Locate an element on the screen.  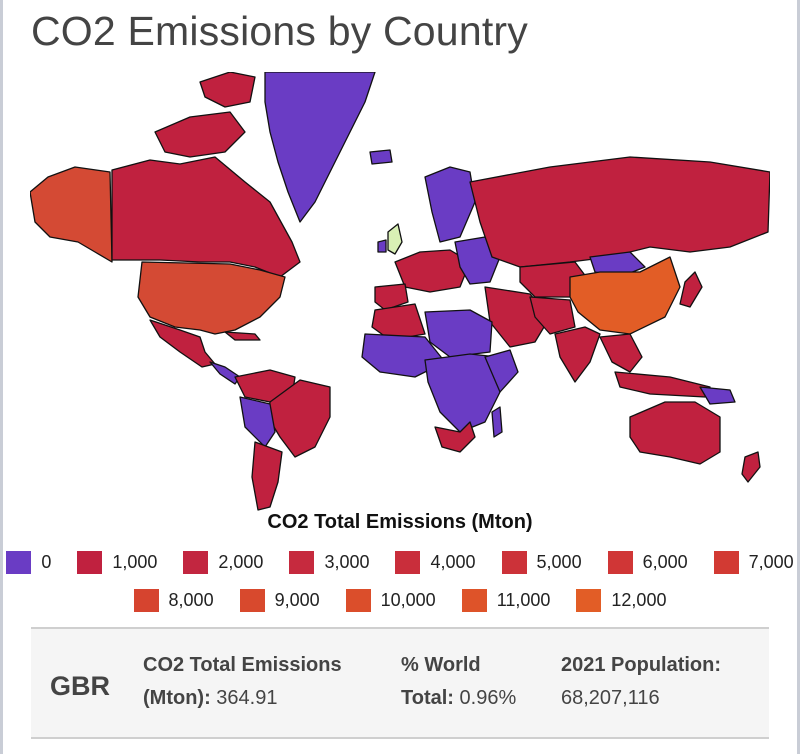
legend-item: 6,000 is located at coordinates (647, 562).